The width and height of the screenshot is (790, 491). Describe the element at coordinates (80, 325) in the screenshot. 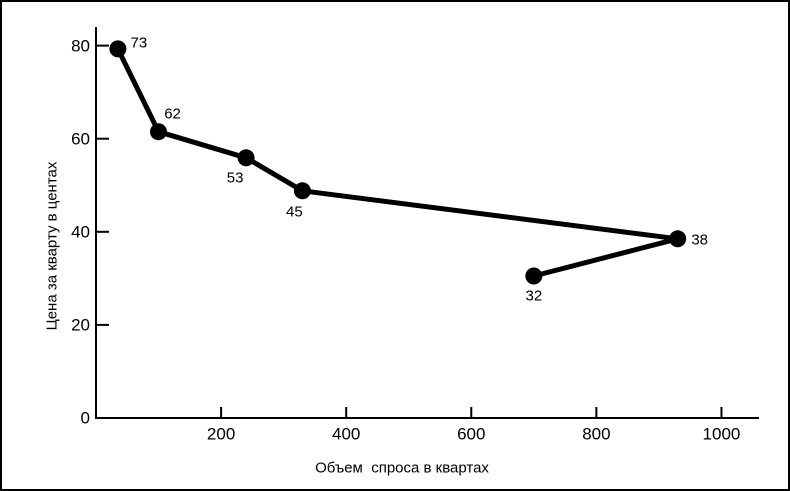

I see `y-tick-label-20: 20` at that location.